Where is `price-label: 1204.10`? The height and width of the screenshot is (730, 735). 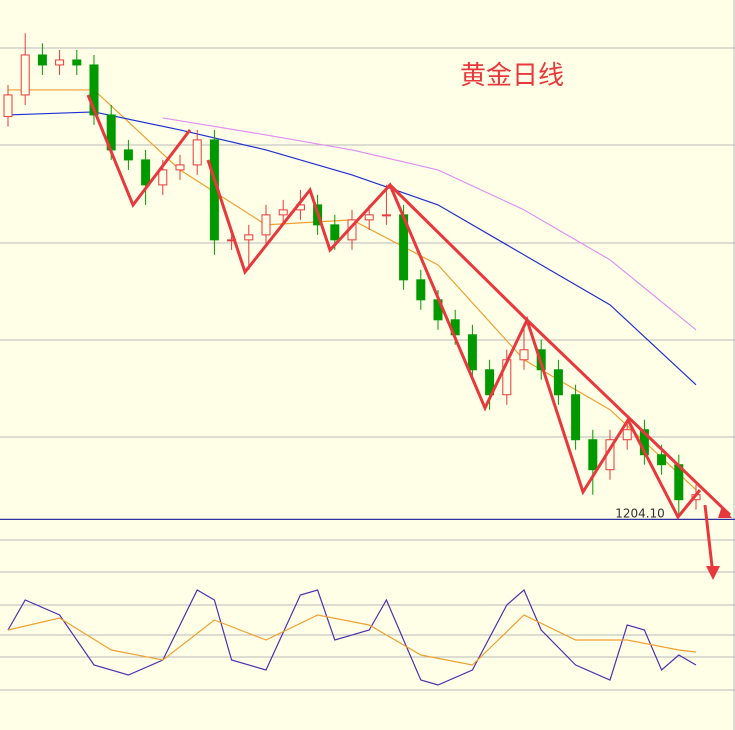
price-label: 1204.10 is located at coordinates (640, 513).